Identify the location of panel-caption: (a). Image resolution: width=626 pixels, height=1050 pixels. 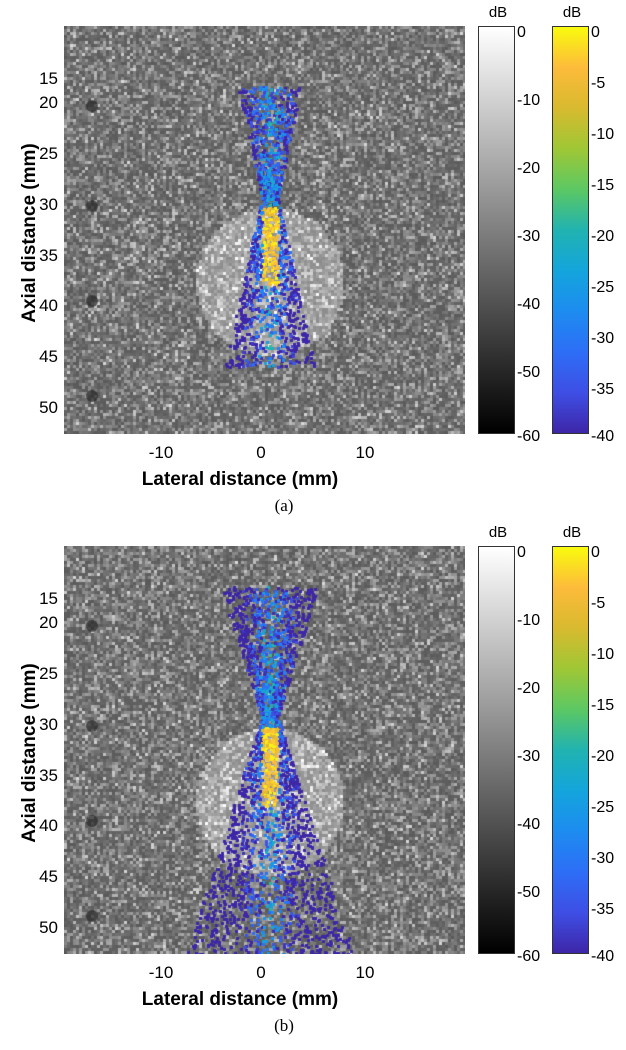
(284, 505).